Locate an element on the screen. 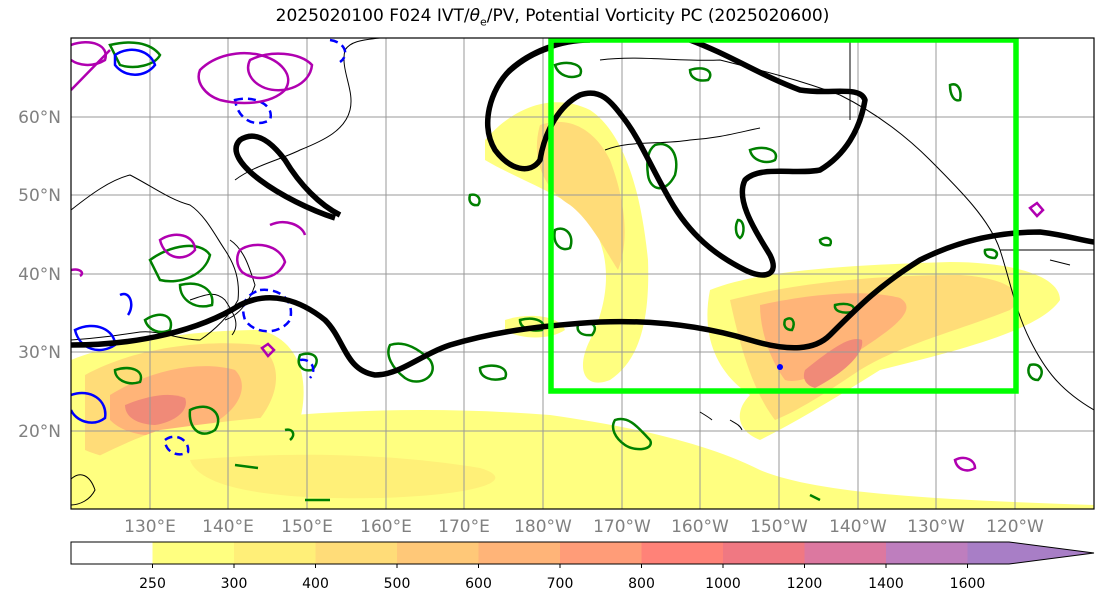 Image resolution: width=1105 pixels, height=603 pixels. ivt-east-ar-core is located at coordinates (833, 337).